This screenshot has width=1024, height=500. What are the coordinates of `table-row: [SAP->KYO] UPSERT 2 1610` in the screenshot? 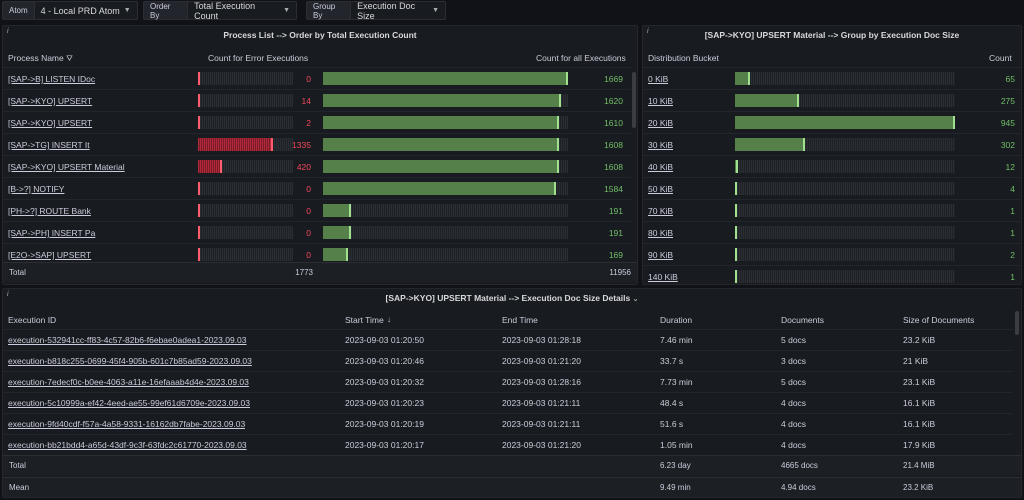 It's located at (317, 122).